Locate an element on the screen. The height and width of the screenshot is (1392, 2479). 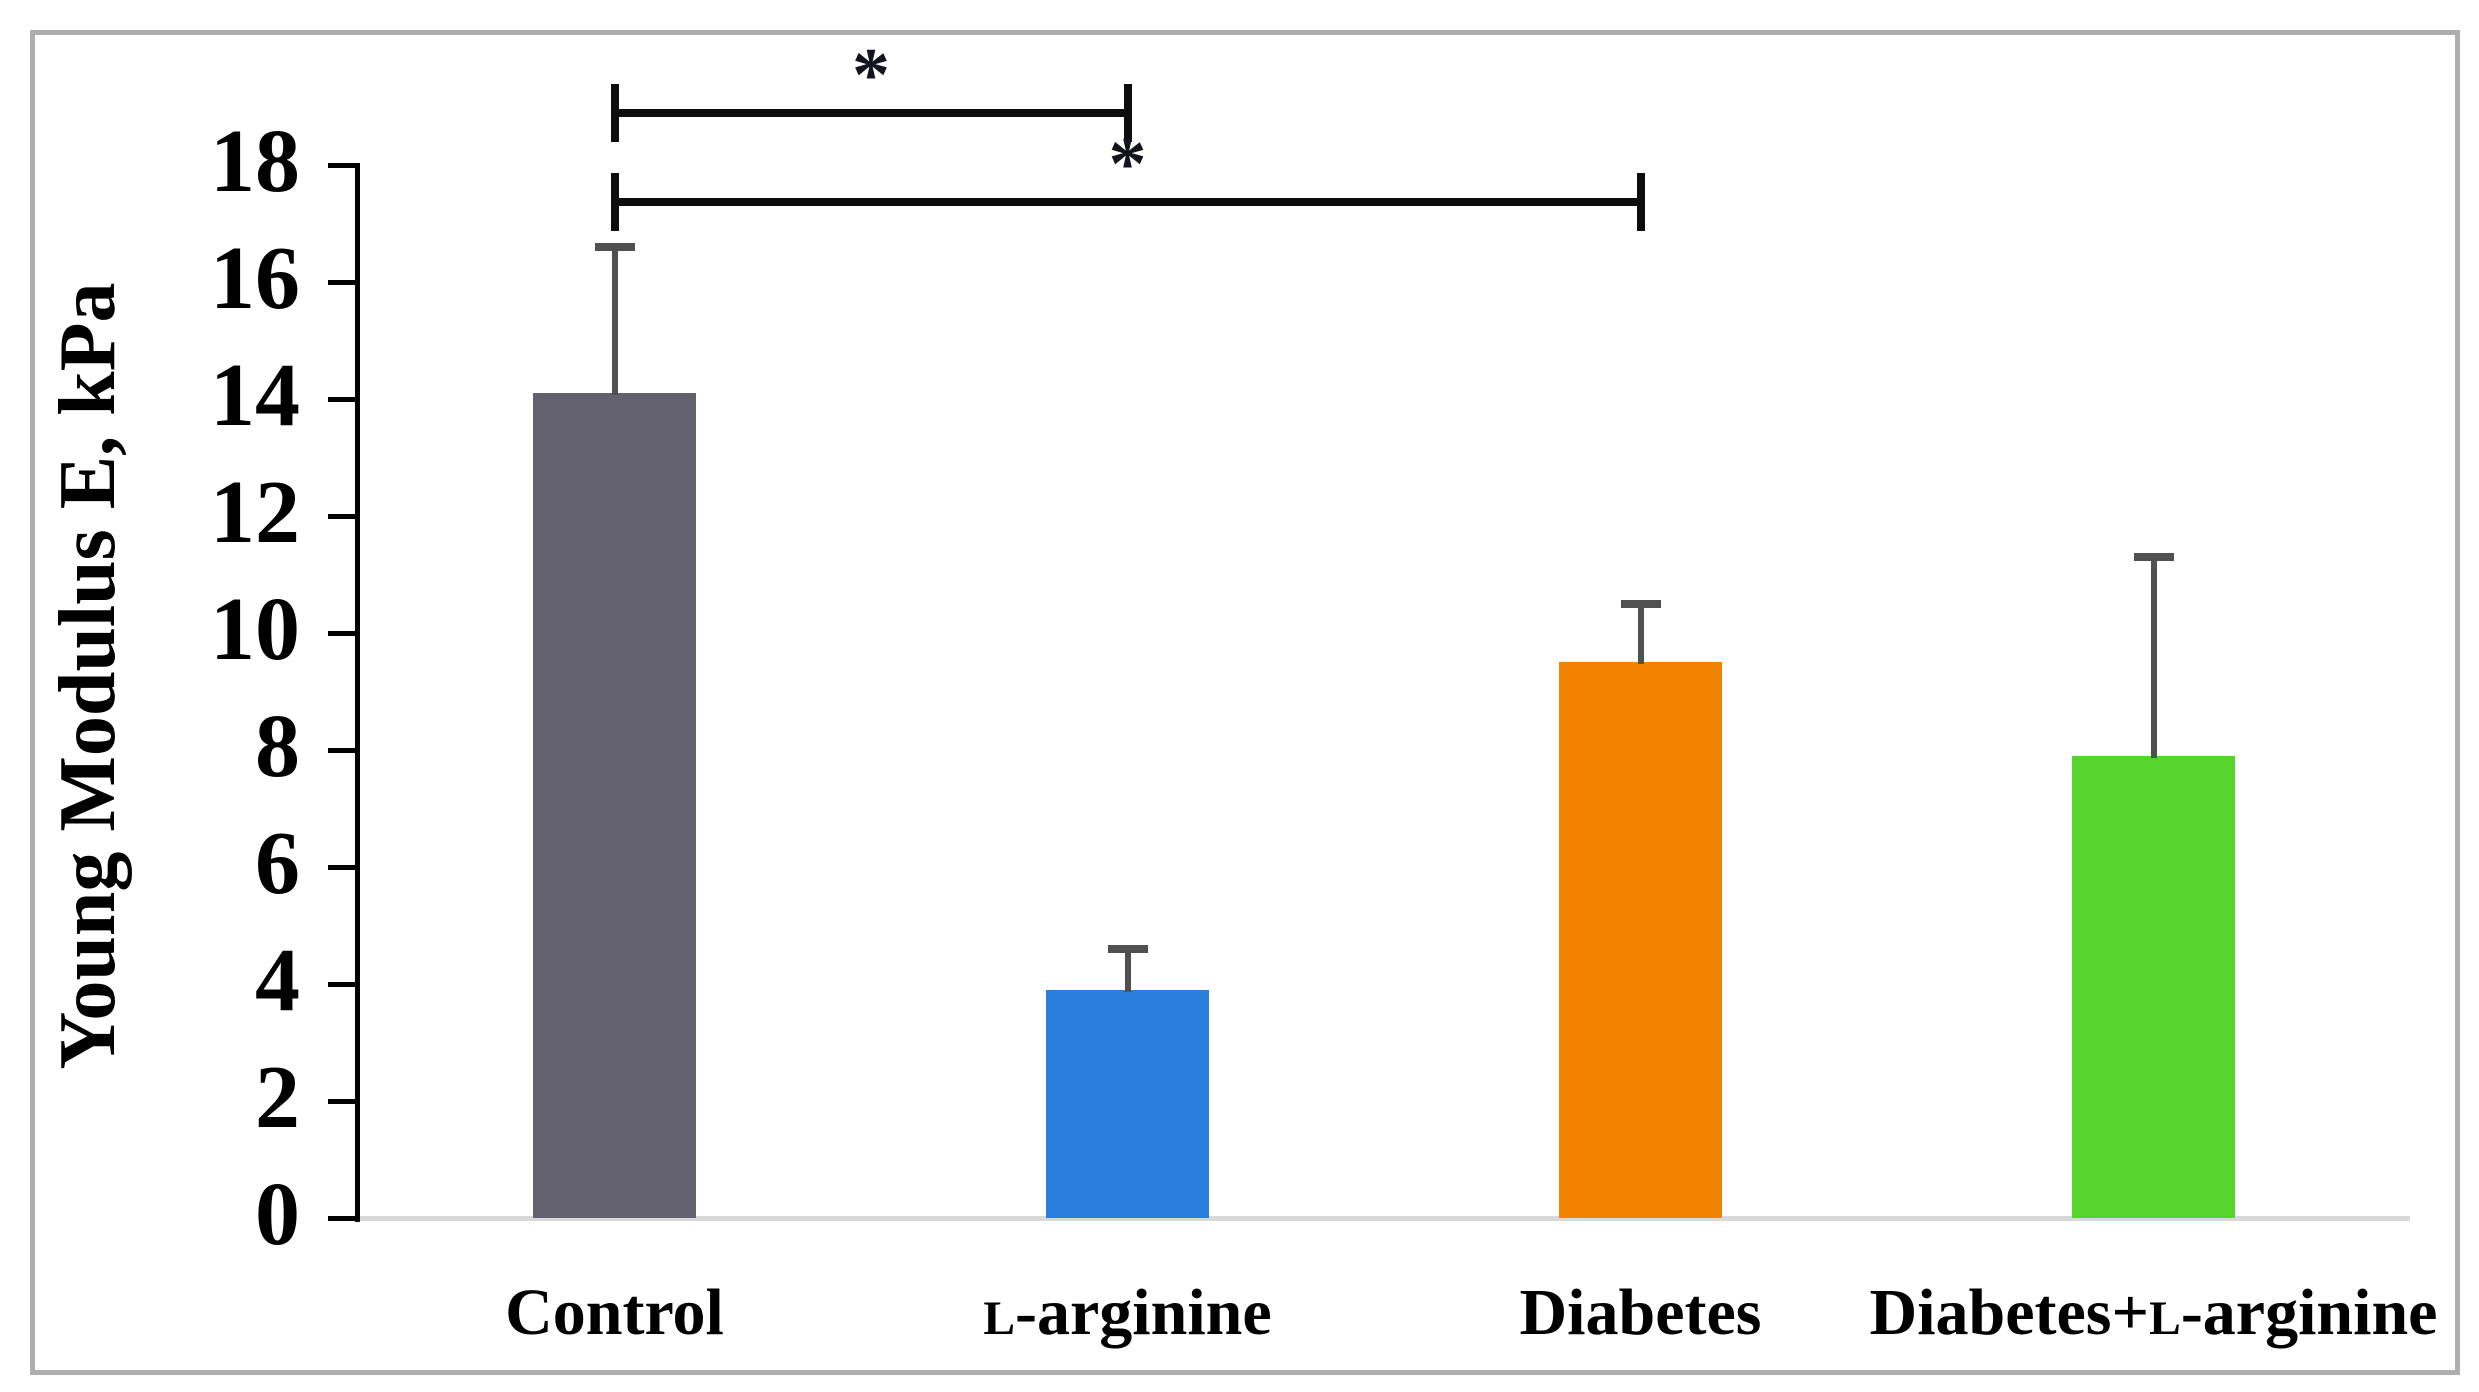
bar-control is located at coordinates (614, 805).